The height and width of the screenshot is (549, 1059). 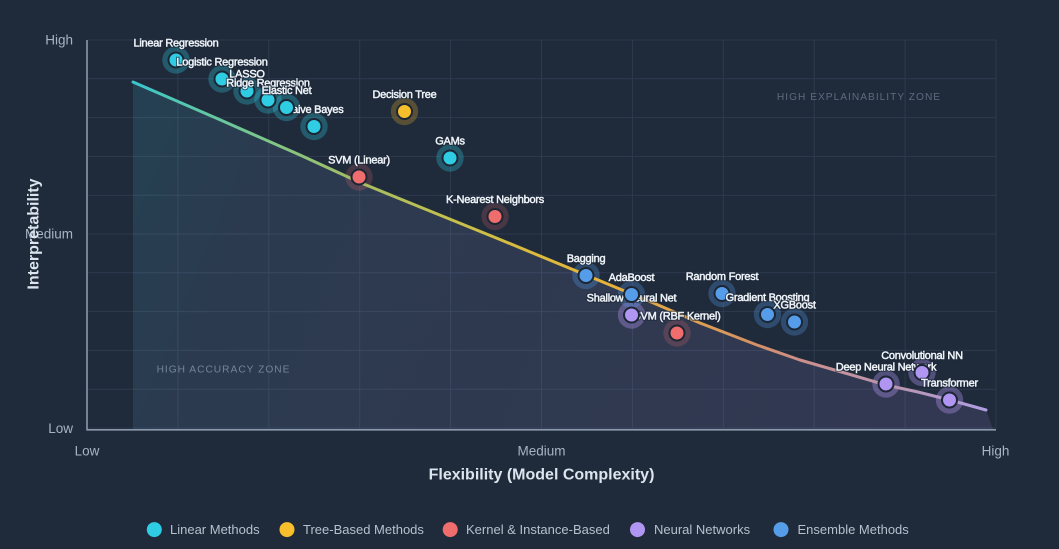 What do you see at coordinates (538, 529) in the screenshot?
I see `svg-text: Kernel & Instance-Based` at bounding box center [538, 529].